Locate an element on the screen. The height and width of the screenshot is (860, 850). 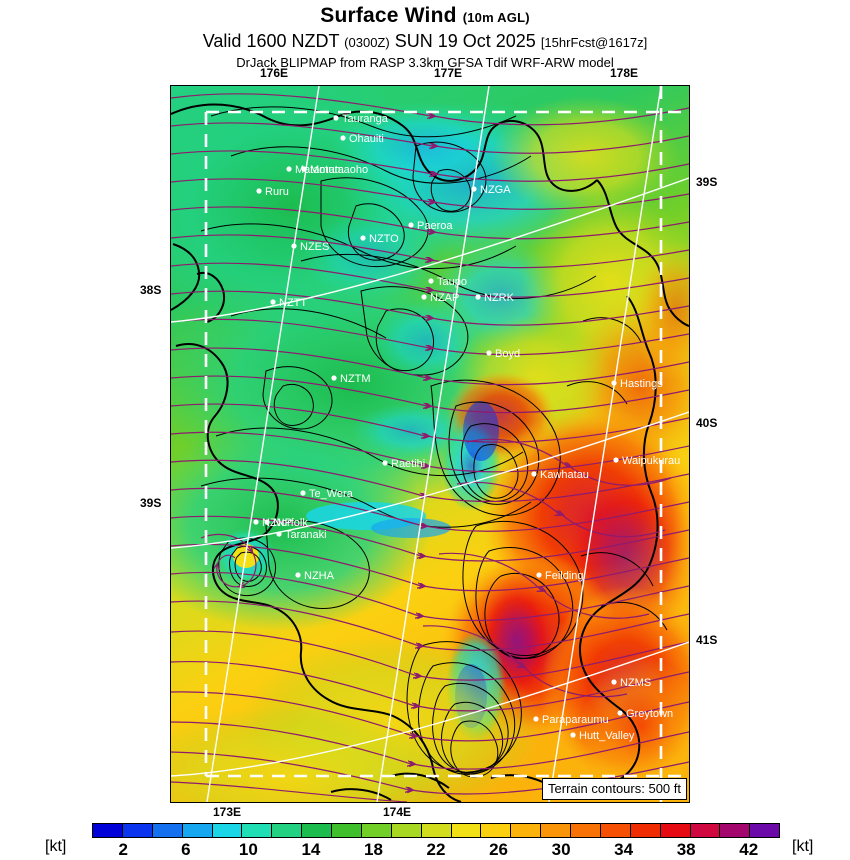
page-title: Surface Wind (10m AGL) is located at coordinates (425, 15).